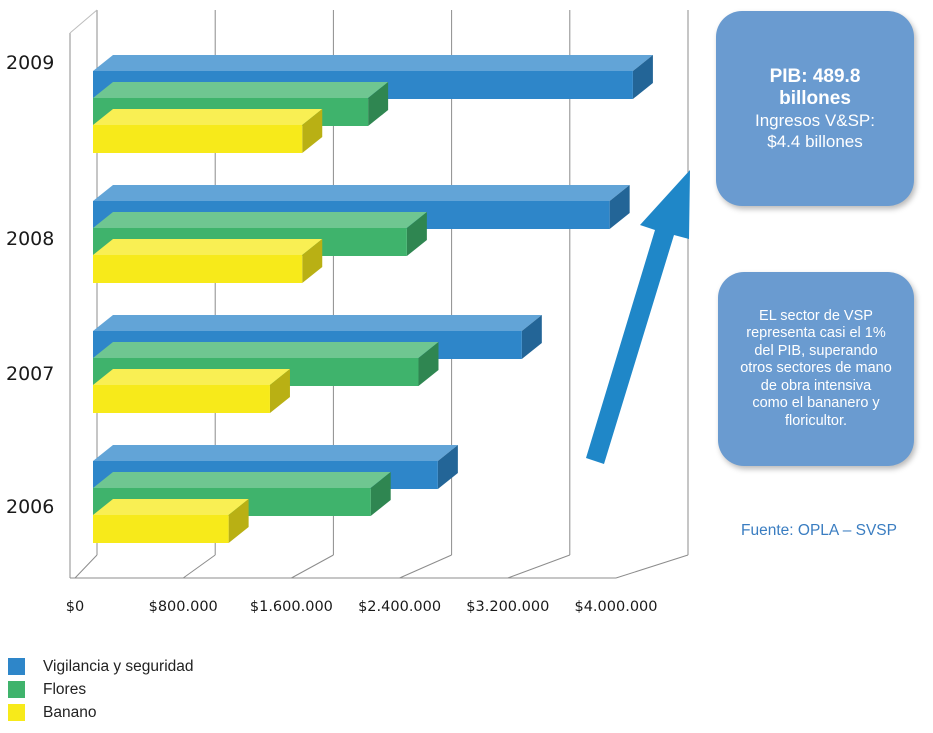  I want to click on income-label-line: Ingresos V&SP:, so click(814, 120).